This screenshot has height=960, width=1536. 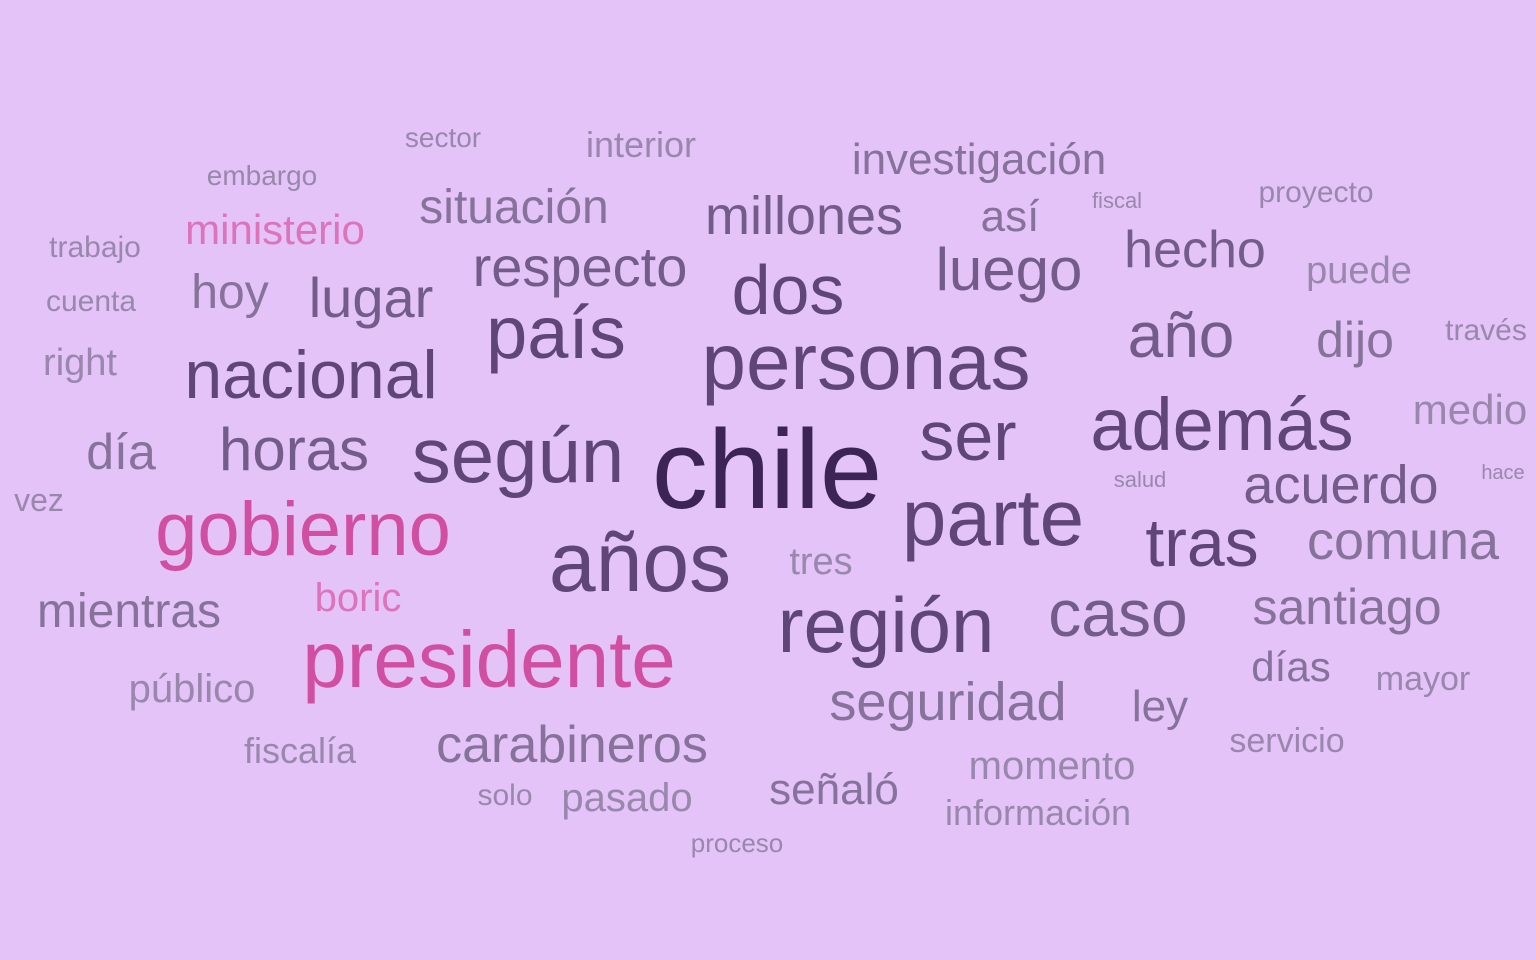 What do you see at coordinates (192, 689) in the screenshot?
I see `word-publico: público` at bounding box center [192, 689].